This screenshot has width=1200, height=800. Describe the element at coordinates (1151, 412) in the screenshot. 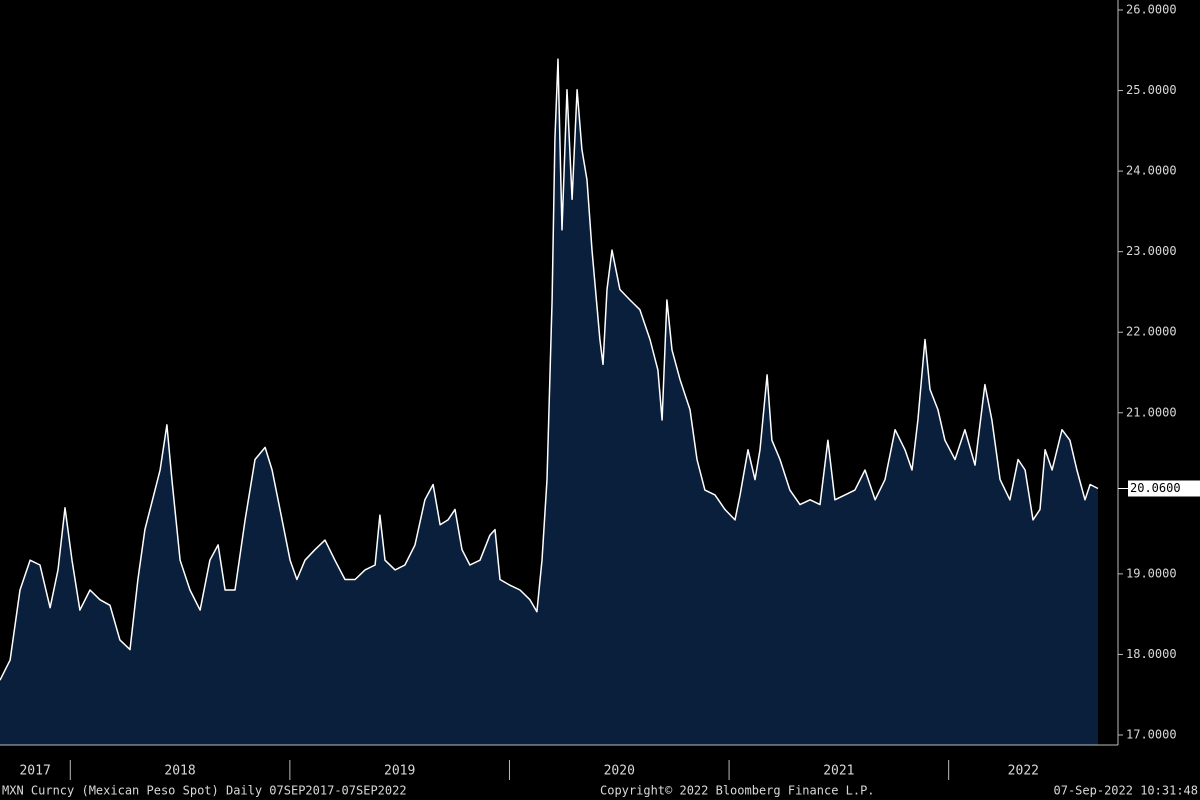

I see `y-tick-label: 21.0000` at that location.